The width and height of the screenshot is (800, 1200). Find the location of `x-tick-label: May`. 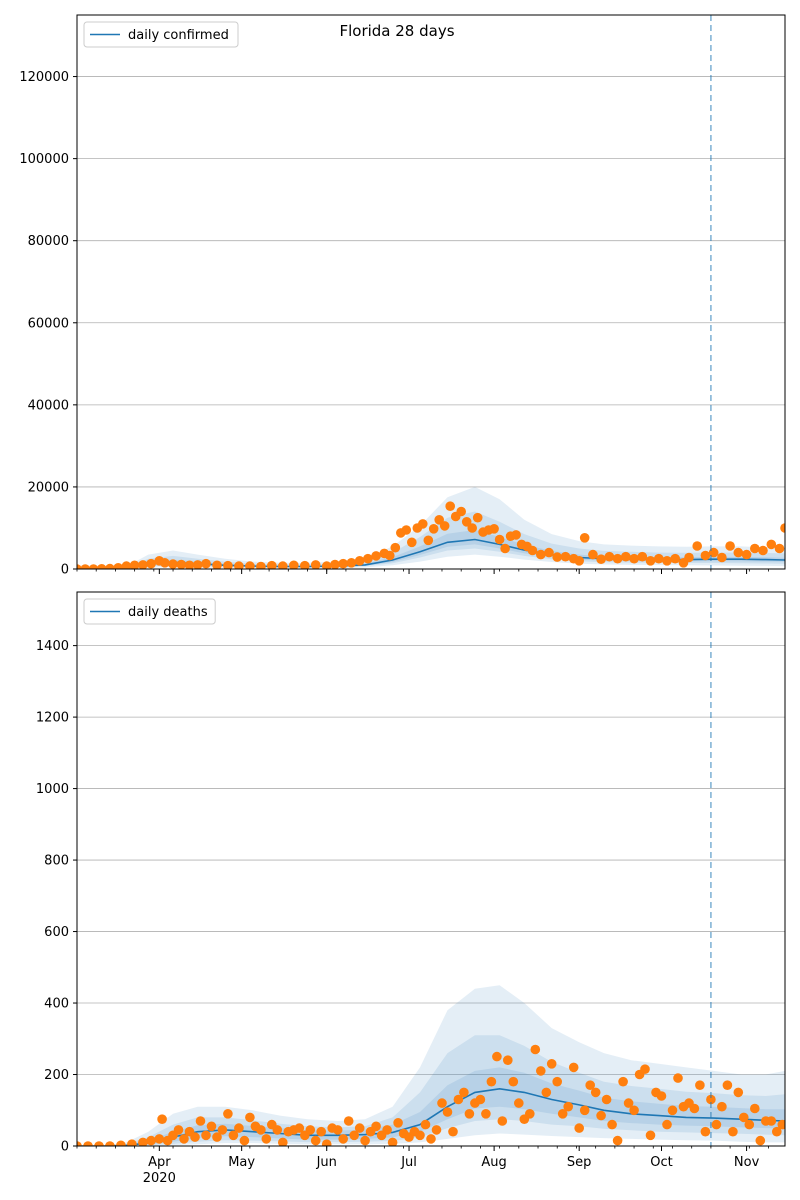

x-tick-label: May is located at coordinates (241, 1162).